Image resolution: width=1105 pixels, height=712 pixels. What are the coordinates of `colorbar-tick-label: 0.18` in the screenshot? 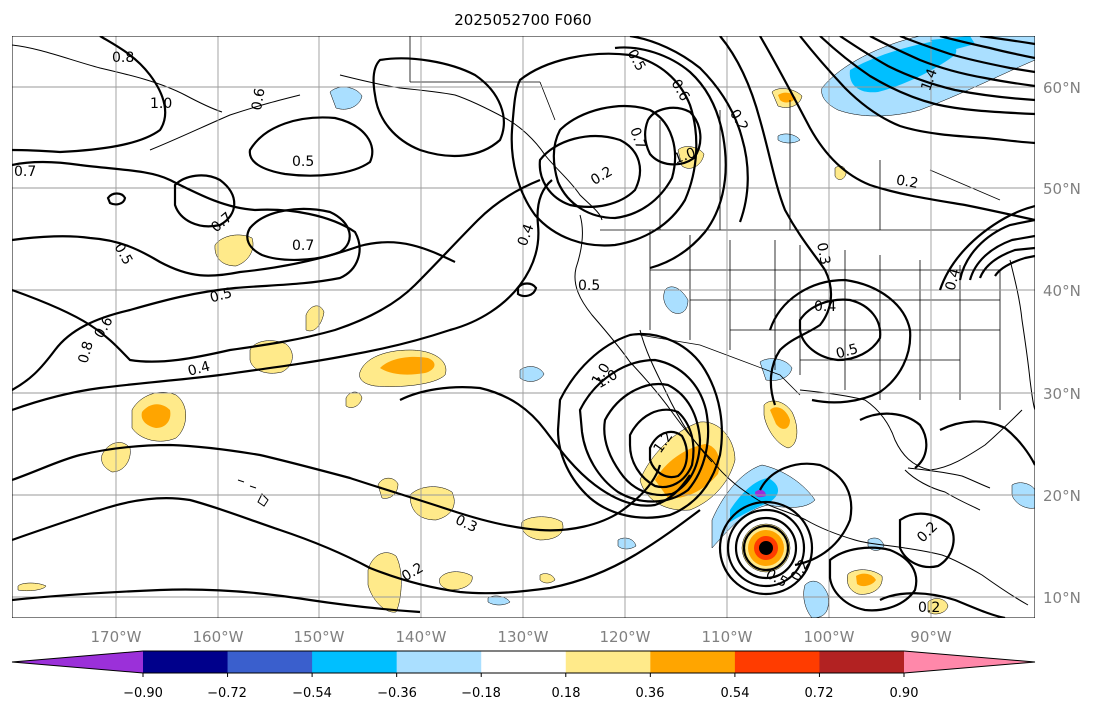 It's located at (566, 693).